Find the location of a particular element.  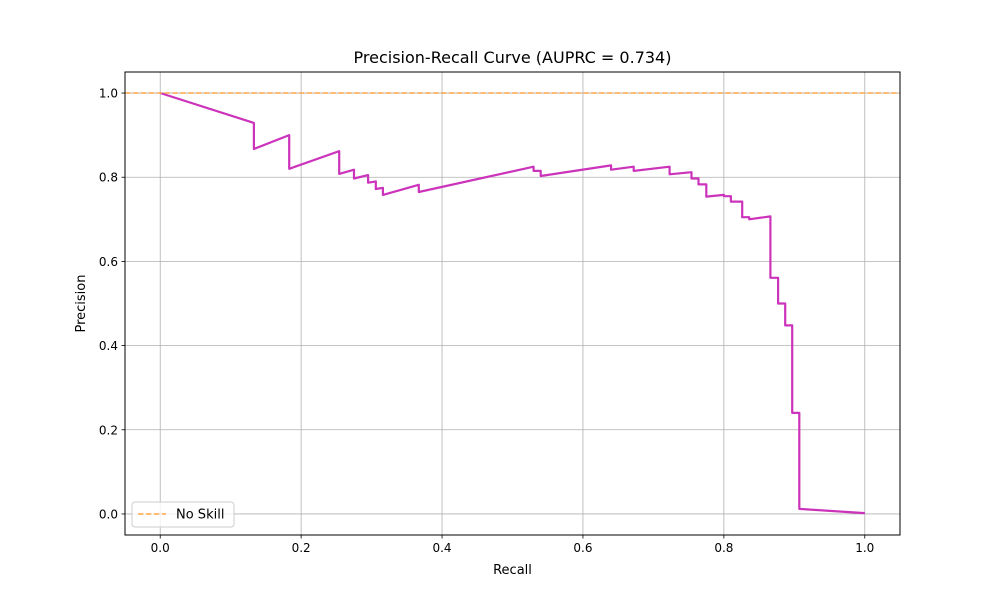

y-tick-label: 0.6 is located at coordinates (108, 262).